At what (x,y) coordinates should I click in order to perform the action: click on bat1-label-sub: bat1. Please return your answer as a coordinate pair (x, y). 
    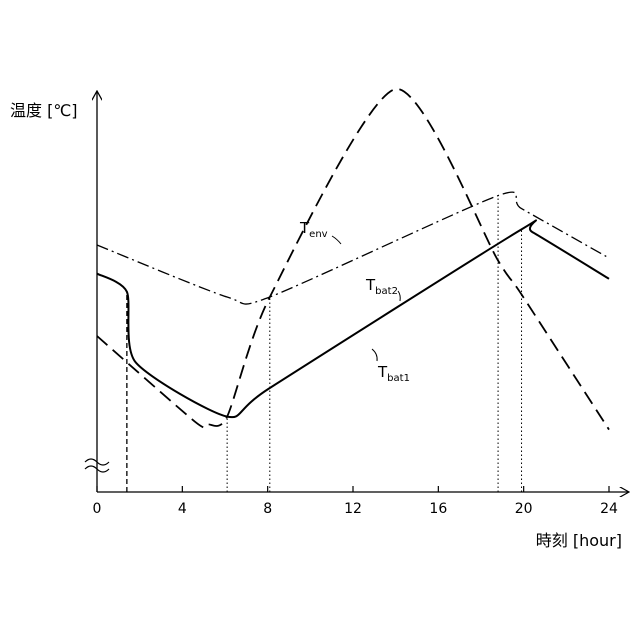
    Looking at the image, I should click on (398, 378).